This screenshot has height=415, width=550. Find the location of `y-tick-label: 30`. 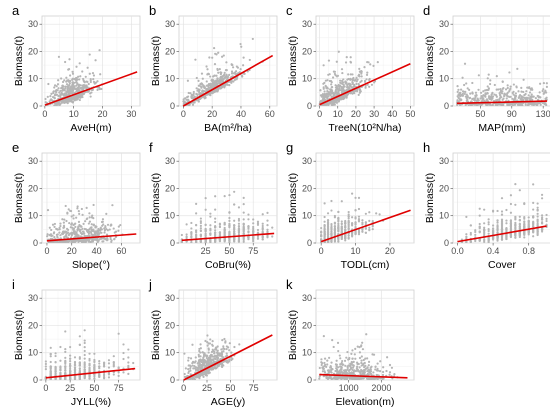

y-tick-label: 30 is located at coordinates (307, 161).